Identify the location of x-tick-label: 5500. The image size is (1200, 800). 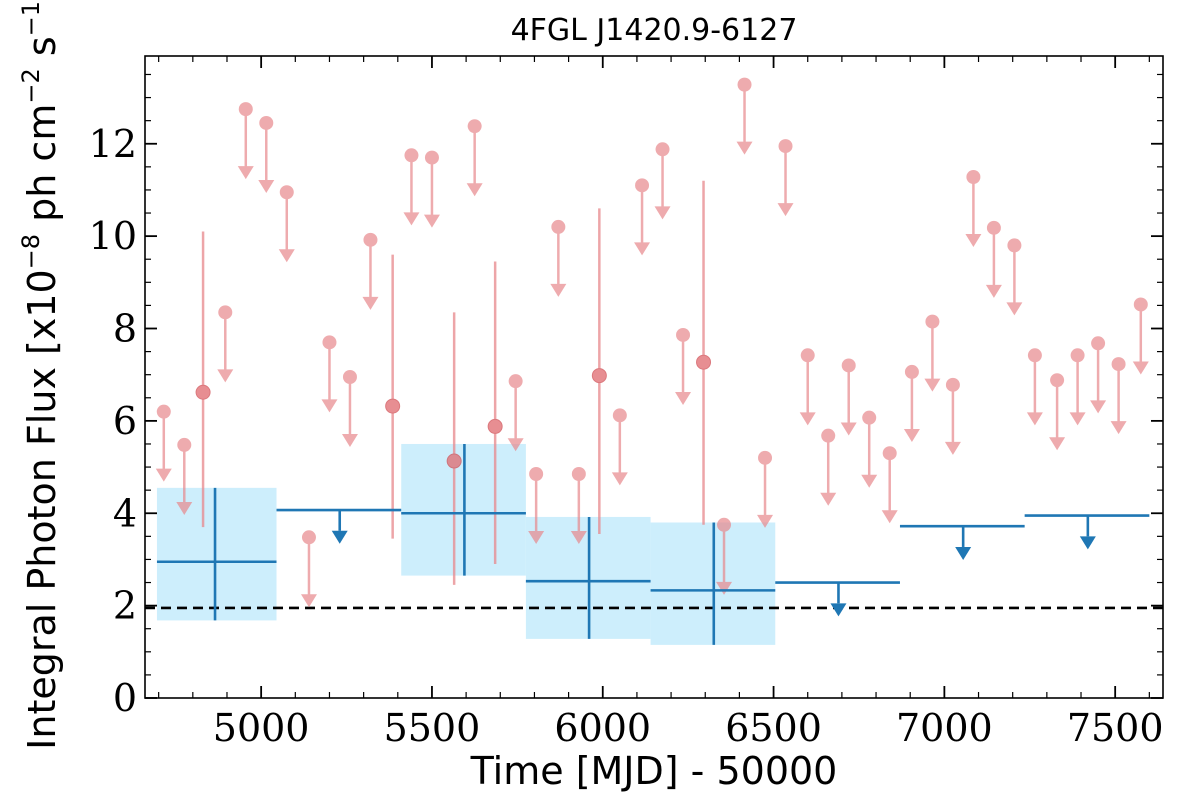
(432, 728).